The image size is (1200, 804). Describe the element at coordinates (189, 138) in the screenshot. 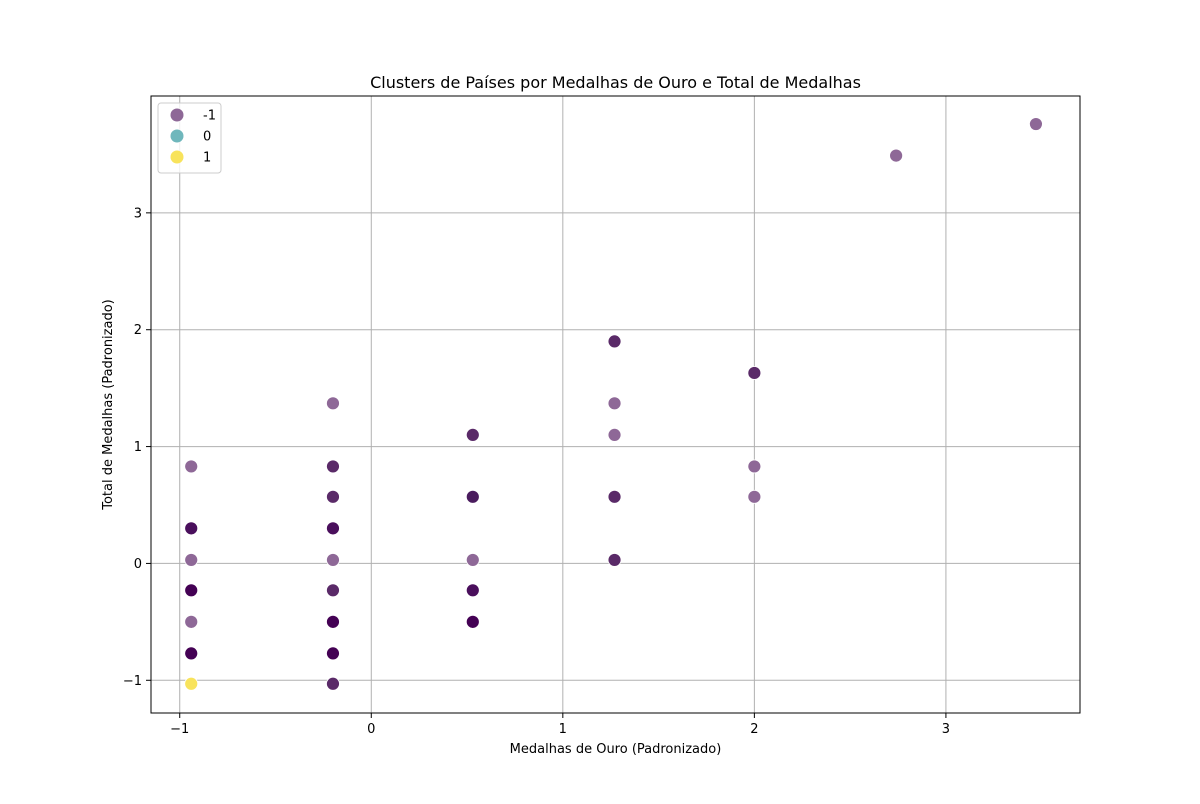

I see `legend: -1 0 1` at that location.